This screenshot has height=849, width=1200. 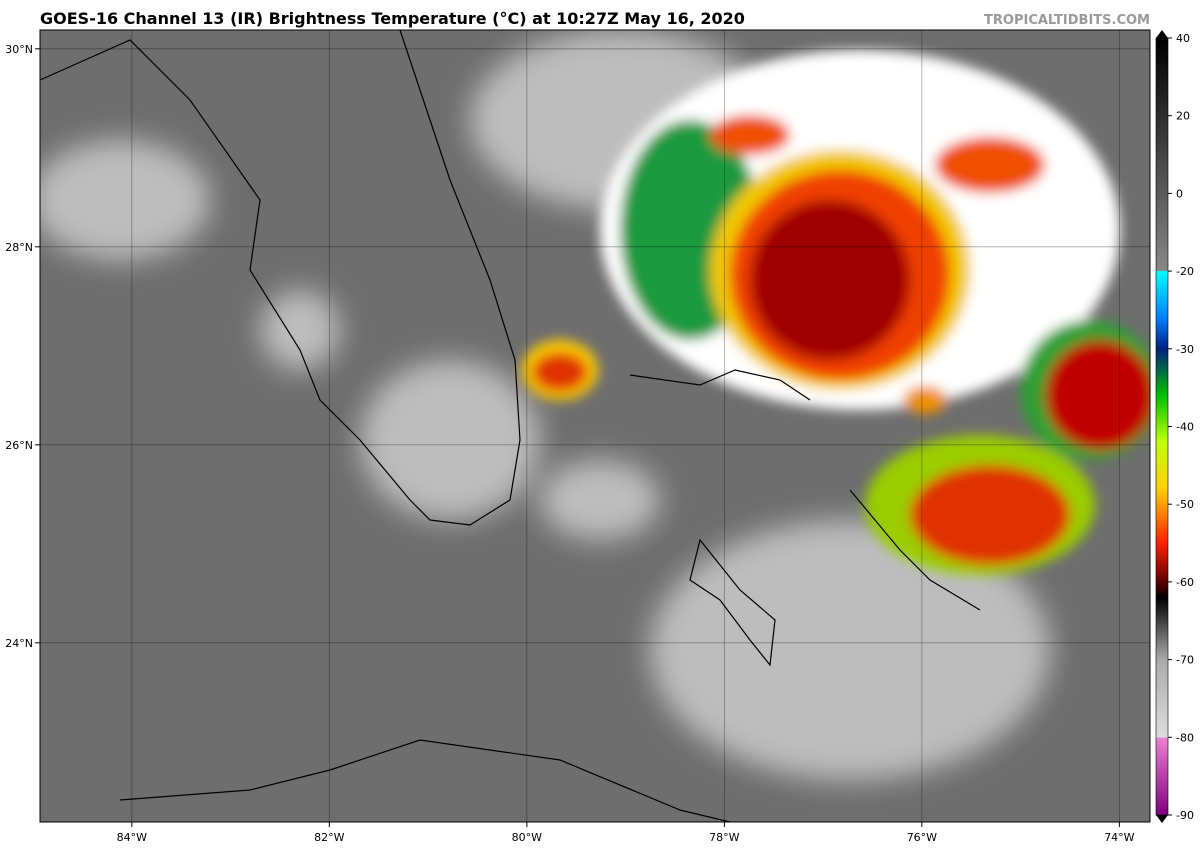 I want to click on colorbar-label: -50, so click(x=1185, y=504).